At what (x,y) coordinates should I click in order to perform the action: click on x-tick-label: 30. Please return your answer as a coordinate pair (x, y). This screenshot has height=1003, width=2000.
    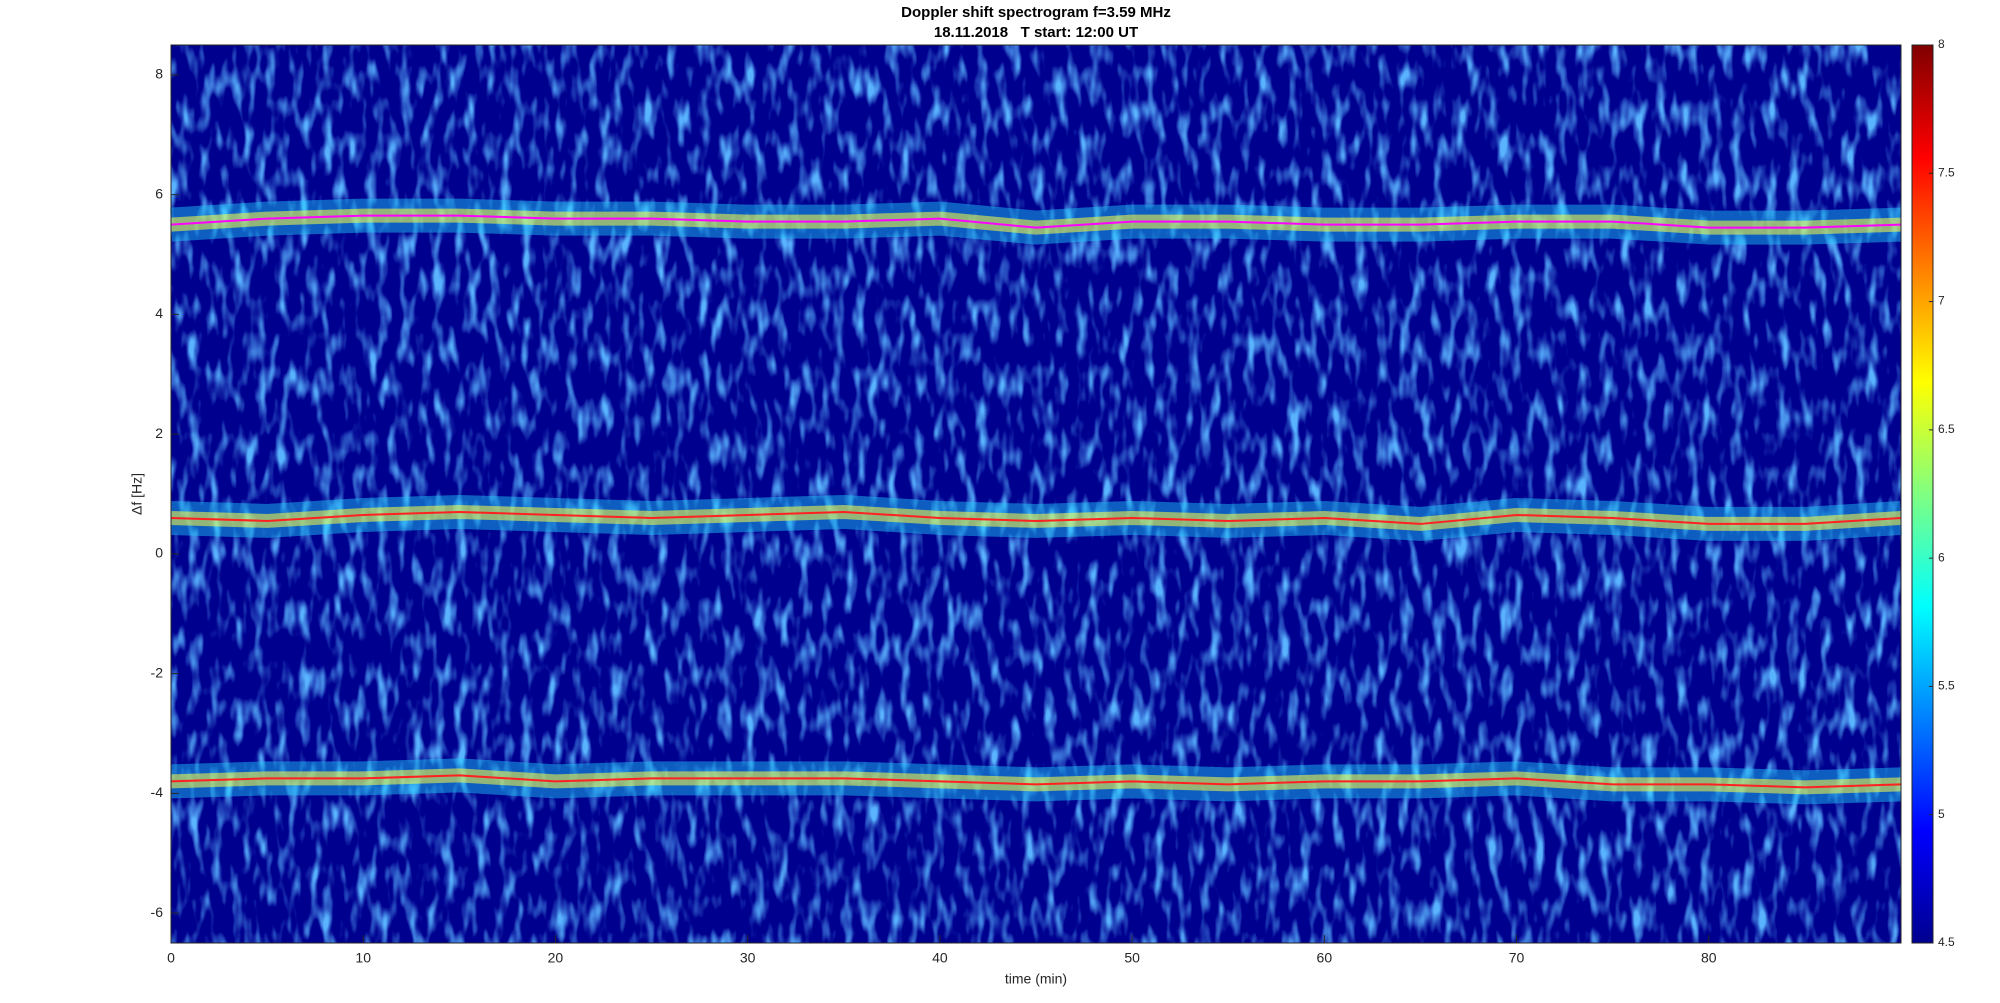
    Looking at the image, I should click on (748, 958).